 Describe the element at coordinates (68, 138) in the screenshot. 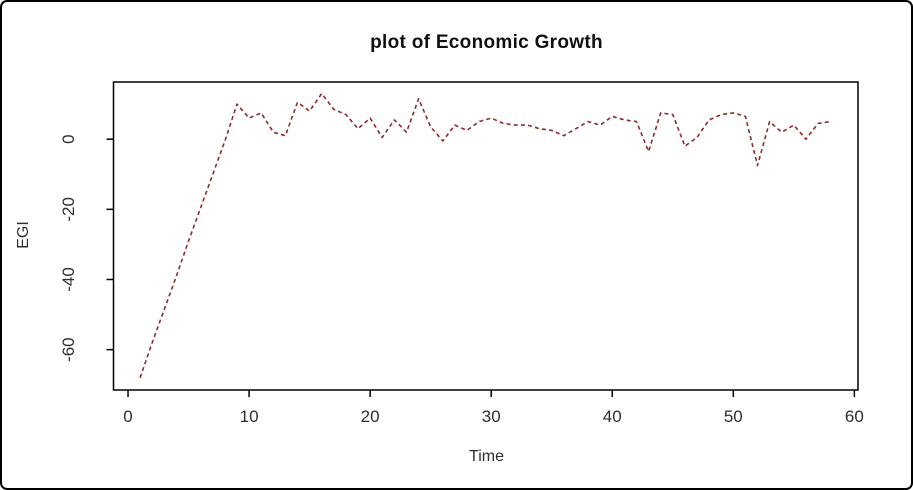

I see `y-tick-label: 0` at that location.